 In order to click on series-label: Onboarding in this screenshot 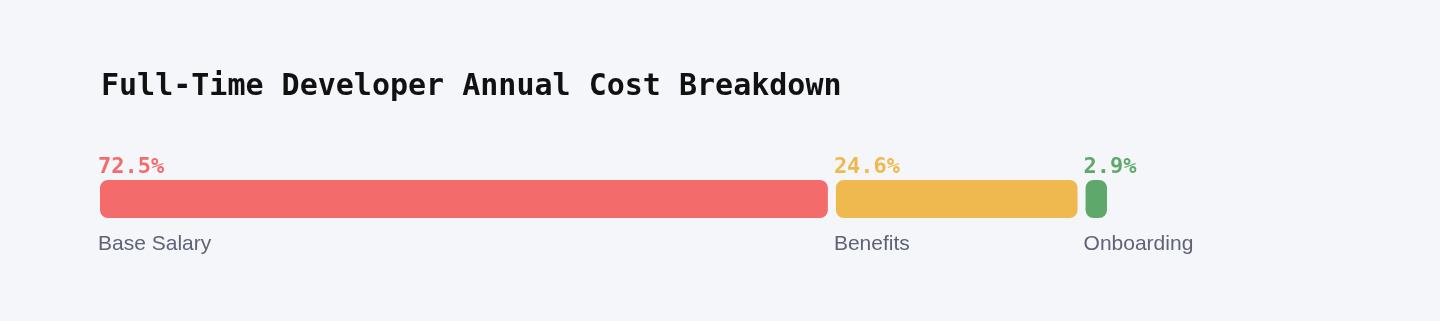, I will do `click(1138, 242)`.